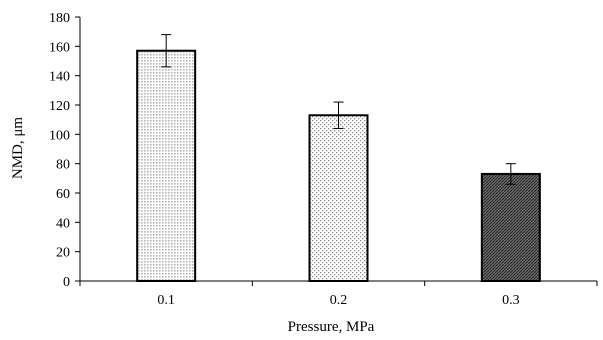  I want to click on y-tick-label: 0, so click(66, 282).